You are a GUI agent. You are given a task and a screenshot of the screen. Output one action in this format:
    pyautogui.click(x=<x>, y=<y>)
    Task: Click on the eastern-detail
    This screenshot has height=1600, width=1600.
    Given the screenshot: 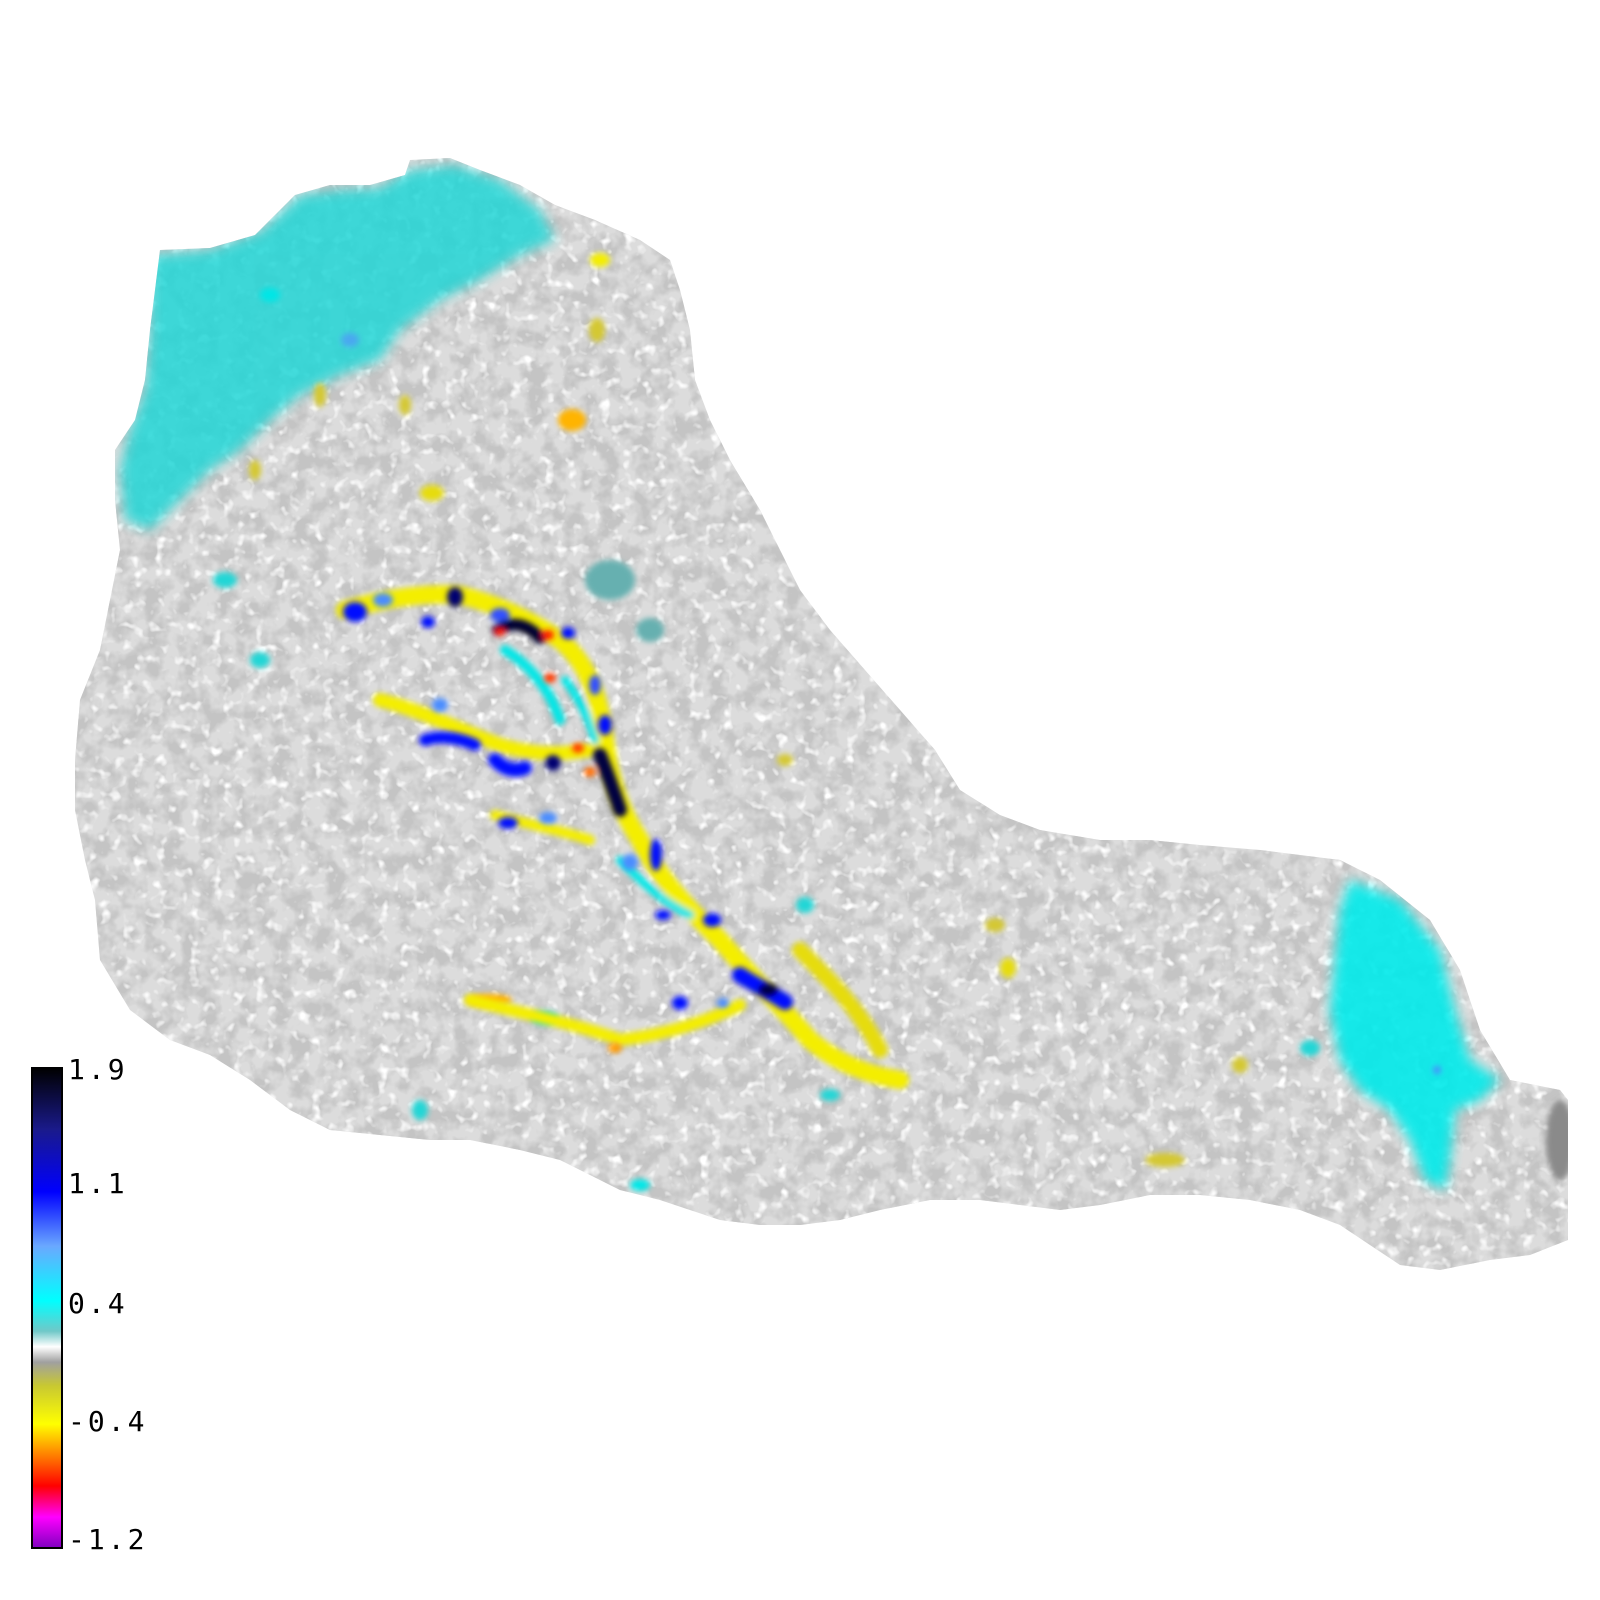 What is the action you would take?
    pyautogui.click(x=1500, y=1123)
    